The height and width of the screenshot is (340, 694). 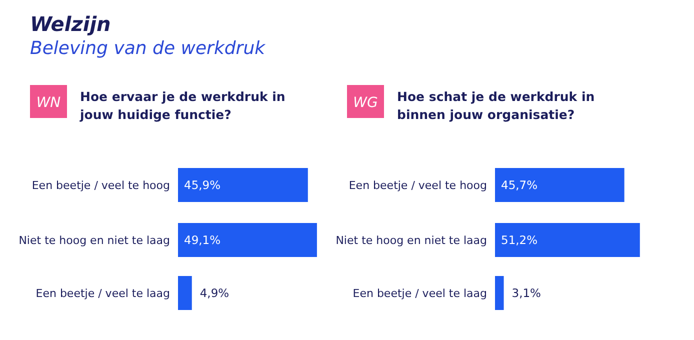 I want to click on chart-title: Hoe ervaar je de werkdruk in jouw huidige functie?, so click(x=182, y=105).